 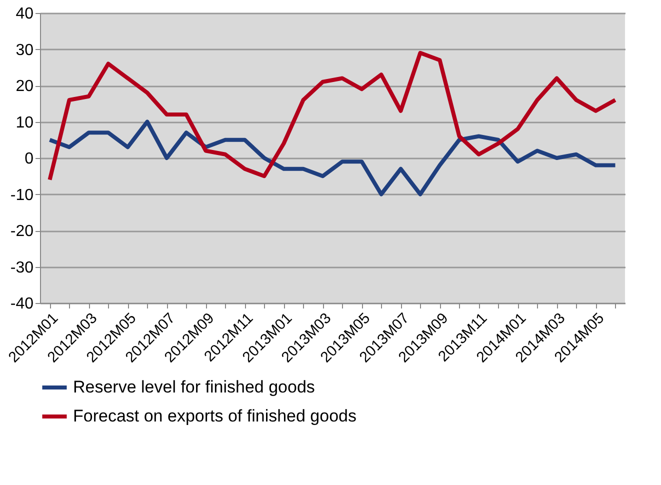 What do you see at coordinates (25, 14) in the screenshot?
I see `y-tick-label: 40` at bounding box center [25, 14].